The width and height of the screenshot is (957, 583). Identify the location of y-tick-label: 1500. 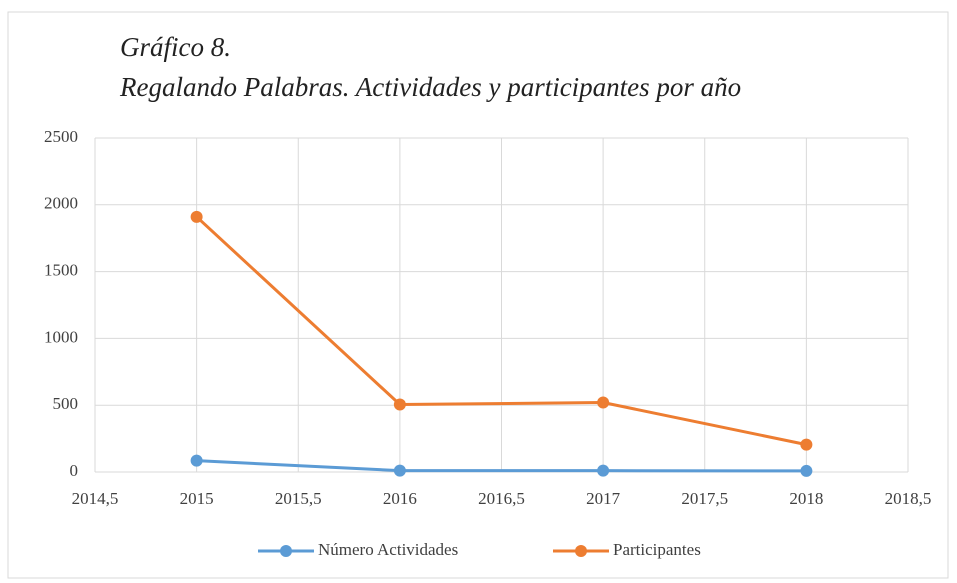
(61, 270).